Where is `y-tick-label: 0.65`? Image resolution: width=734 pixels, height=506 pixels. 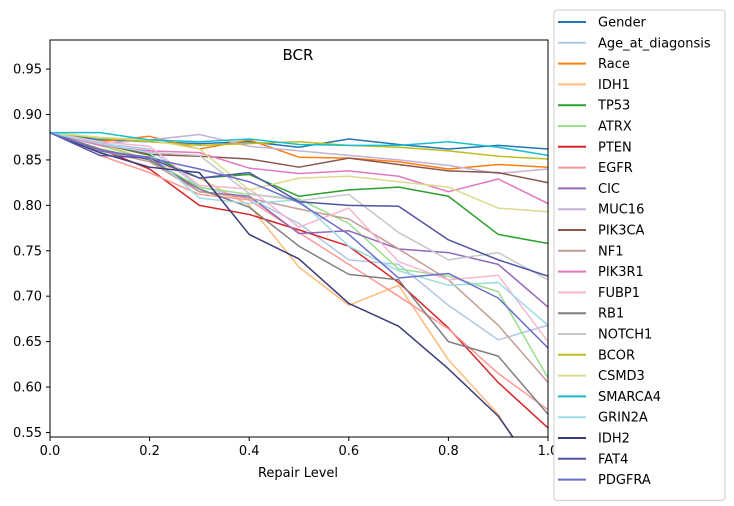
y-tick-label: 0.65 is located at coordinates (27, 342).